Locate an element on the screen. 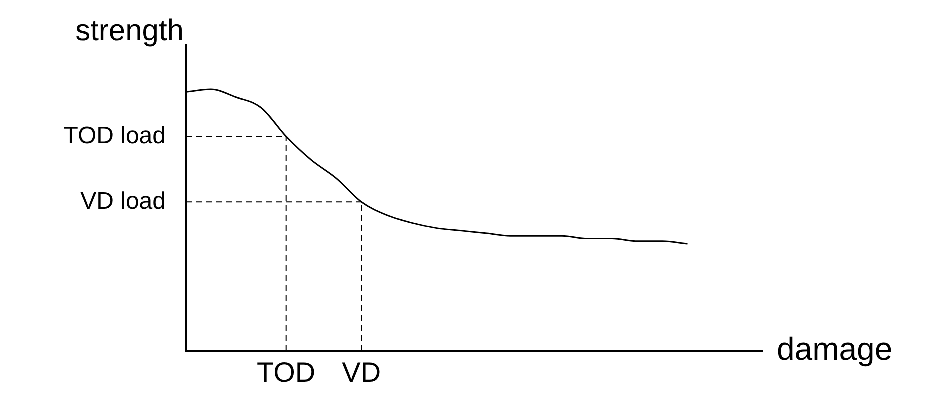 Image resolution: width=941 pixels, height=407 pixels. x-axis-title: damage is located at coordinates (835, 349).